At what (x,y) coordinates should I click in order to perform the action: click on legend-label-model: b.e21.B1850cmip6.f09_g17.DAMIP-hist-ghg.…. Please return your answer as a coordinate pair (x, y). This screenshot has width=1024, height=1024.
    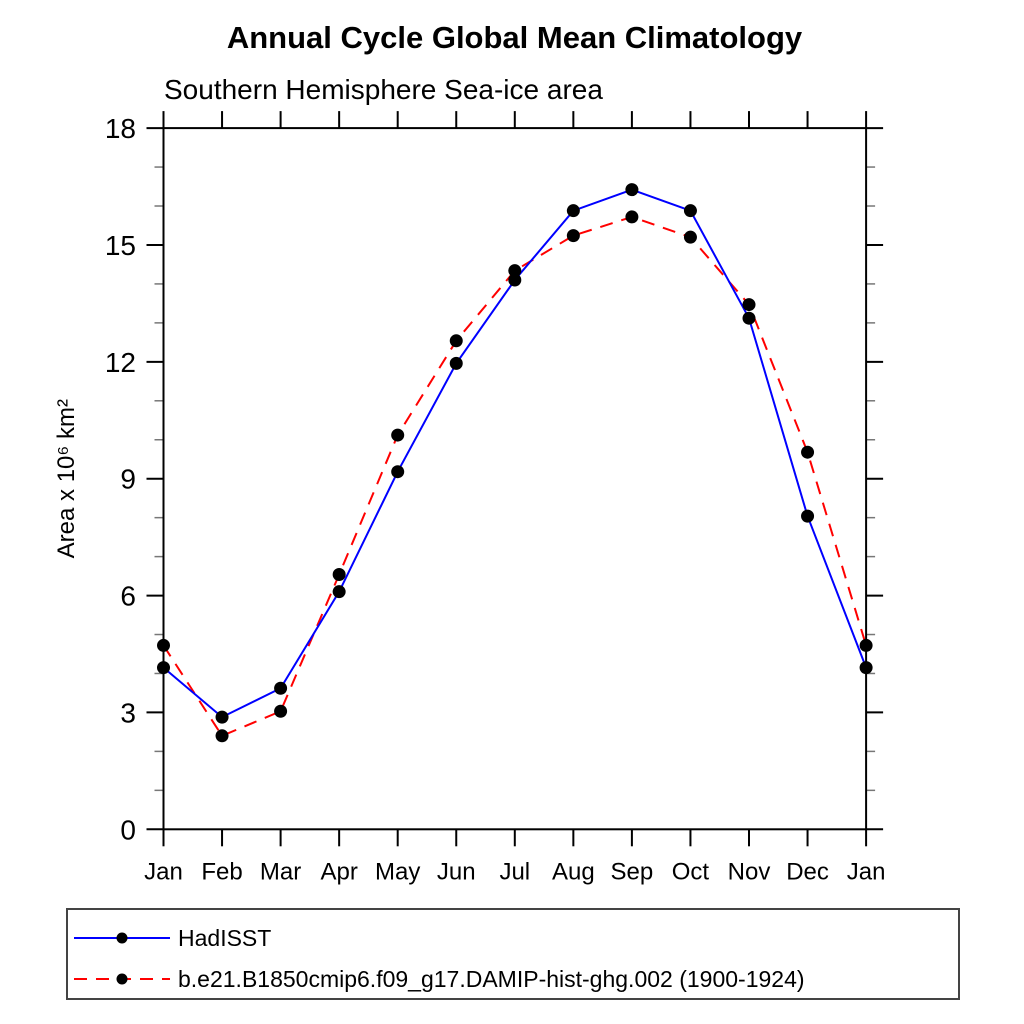
    Looking at the image, I should click on (491, 978).